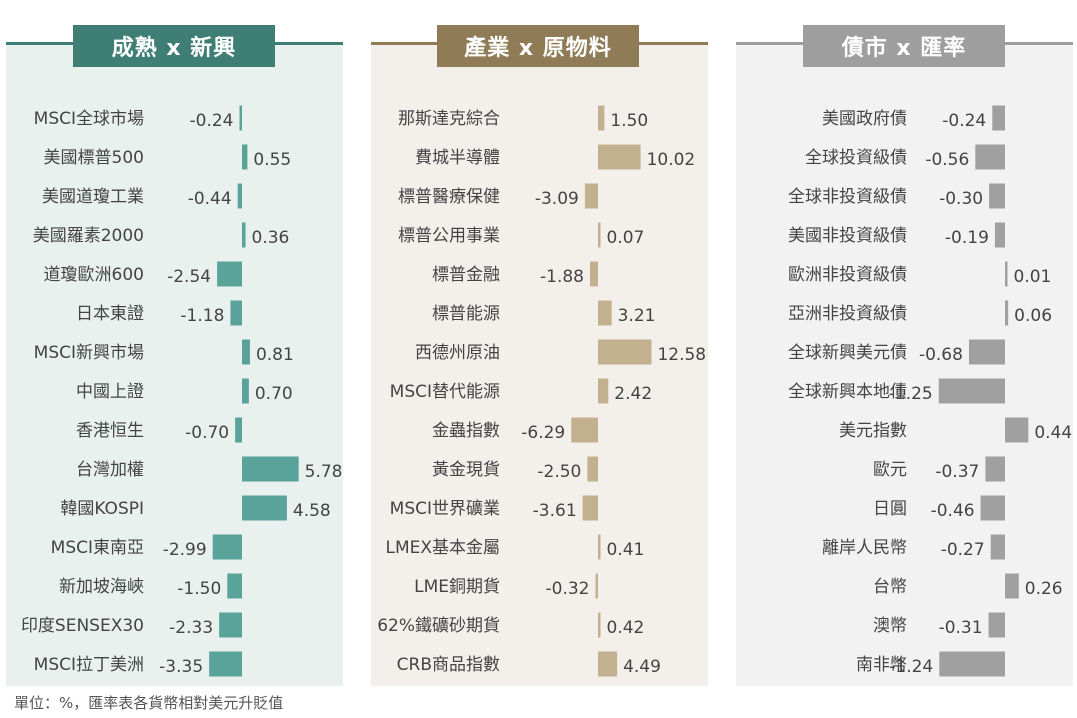 The image size is (1077, 718). What do you see at coordinates (626, 628) in the screenshot?
I see `value-label: 0.42` at bounding box center [626, 628].